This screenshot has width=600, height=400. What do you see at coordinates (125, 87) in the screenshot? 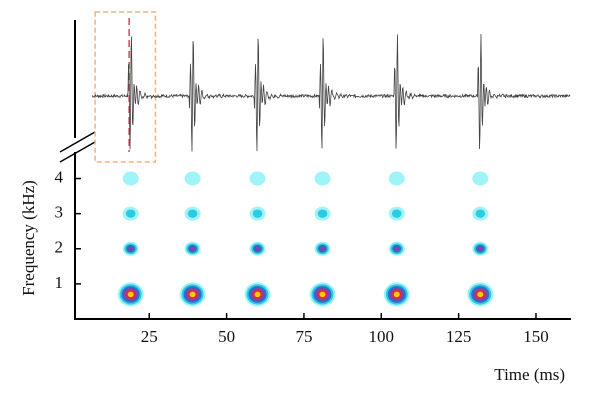
I see `highlight-box` at bounding box center [125, 87].